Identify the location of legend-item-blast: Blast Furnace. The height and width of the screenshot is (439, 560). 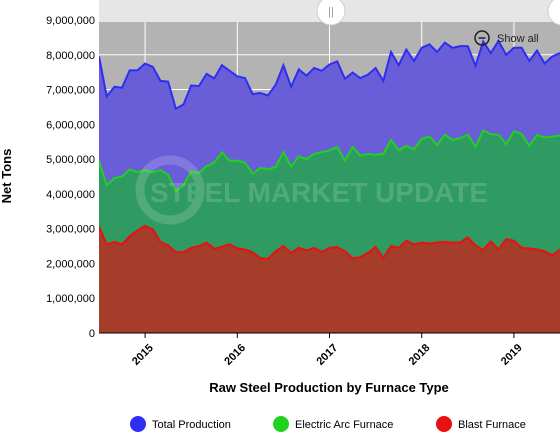
(481, 424).